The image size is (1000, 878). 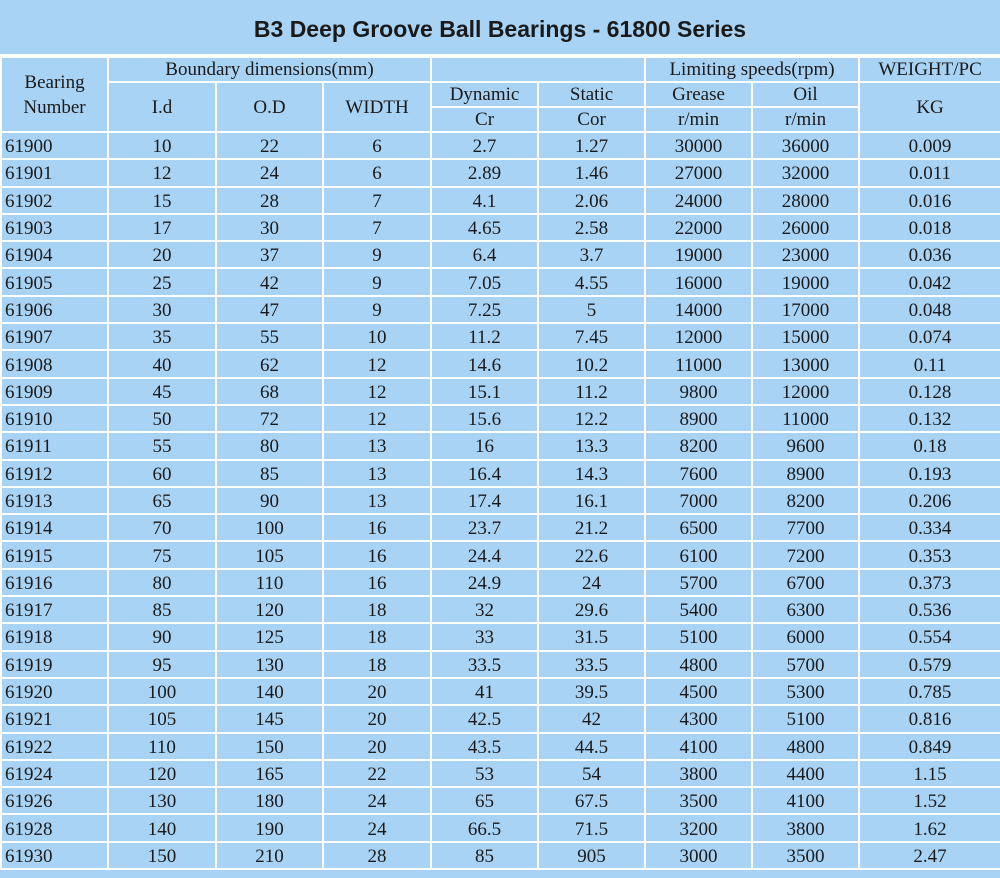 I want to click on table-row: 61926 130 180 24 65 67.5 3500 4100 1.52, so click(x=500, y=801).